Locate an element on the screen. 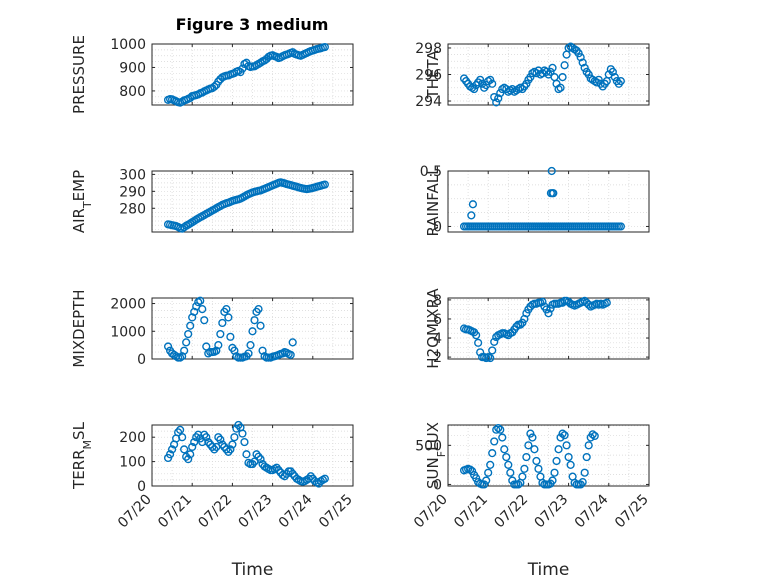  y-tick-label: 0.5 is located at coordinates (431, 172).